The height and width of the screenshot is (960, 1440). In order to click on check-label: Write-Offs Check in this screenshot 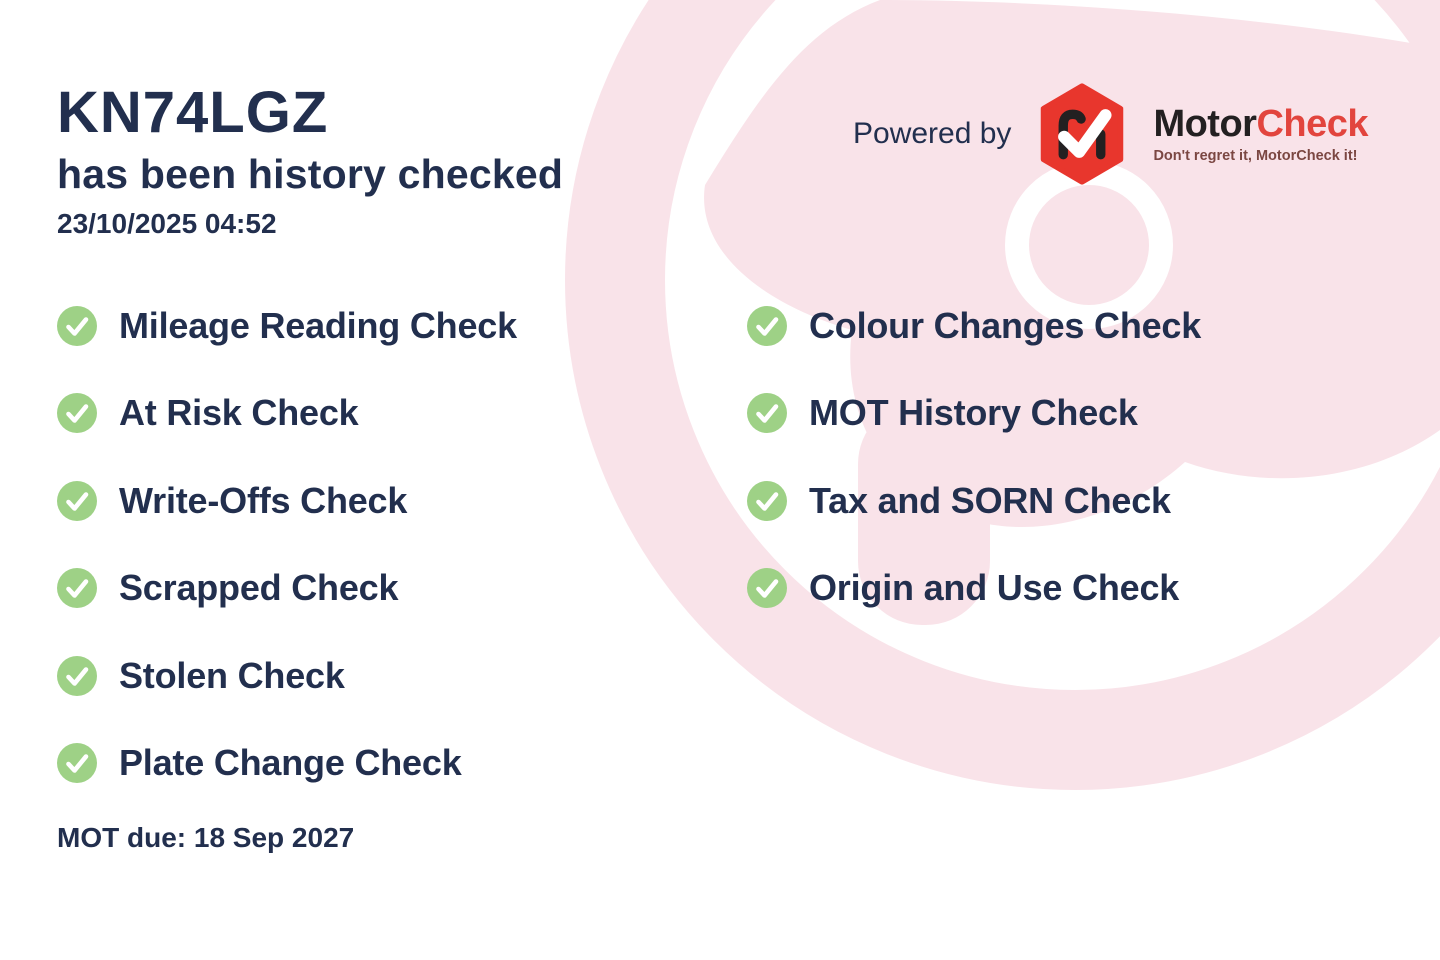, I will do `click(263, 500)`.